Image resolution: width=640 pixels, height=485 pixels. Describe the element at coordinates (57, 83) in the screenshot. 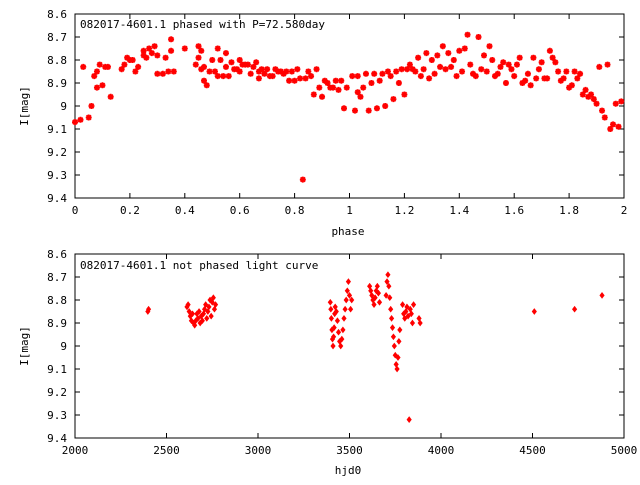

I see `y-tick-label: 8.9` at that location.